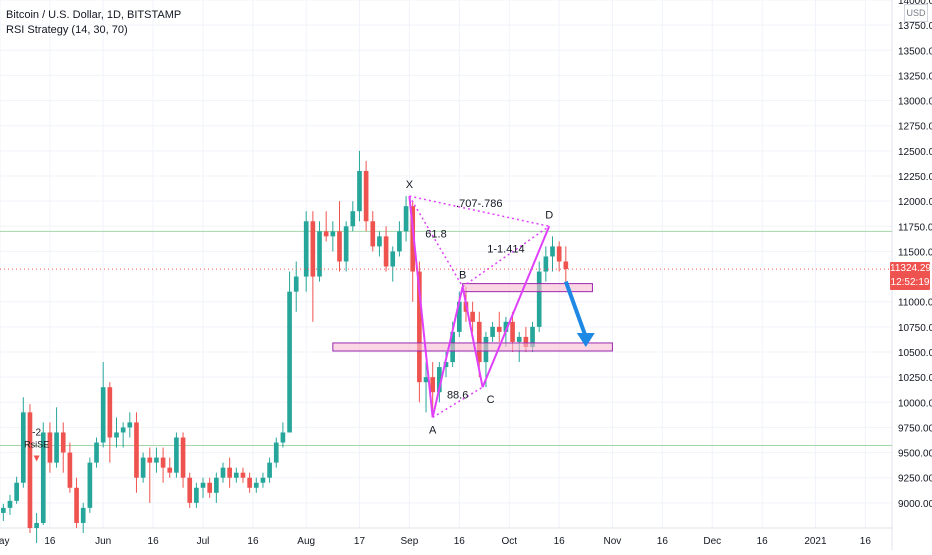  Describe the element at coordinates (915, 76) in the screenshot. I see `y-tick-label: 13250.00` at that location.